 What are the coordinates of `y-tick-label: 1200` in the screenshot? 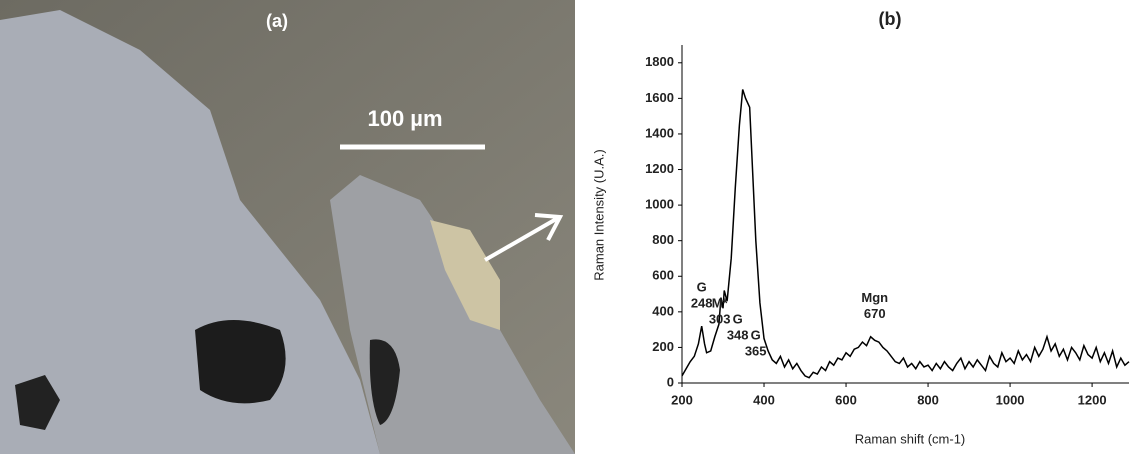 It's located at (659, 168).